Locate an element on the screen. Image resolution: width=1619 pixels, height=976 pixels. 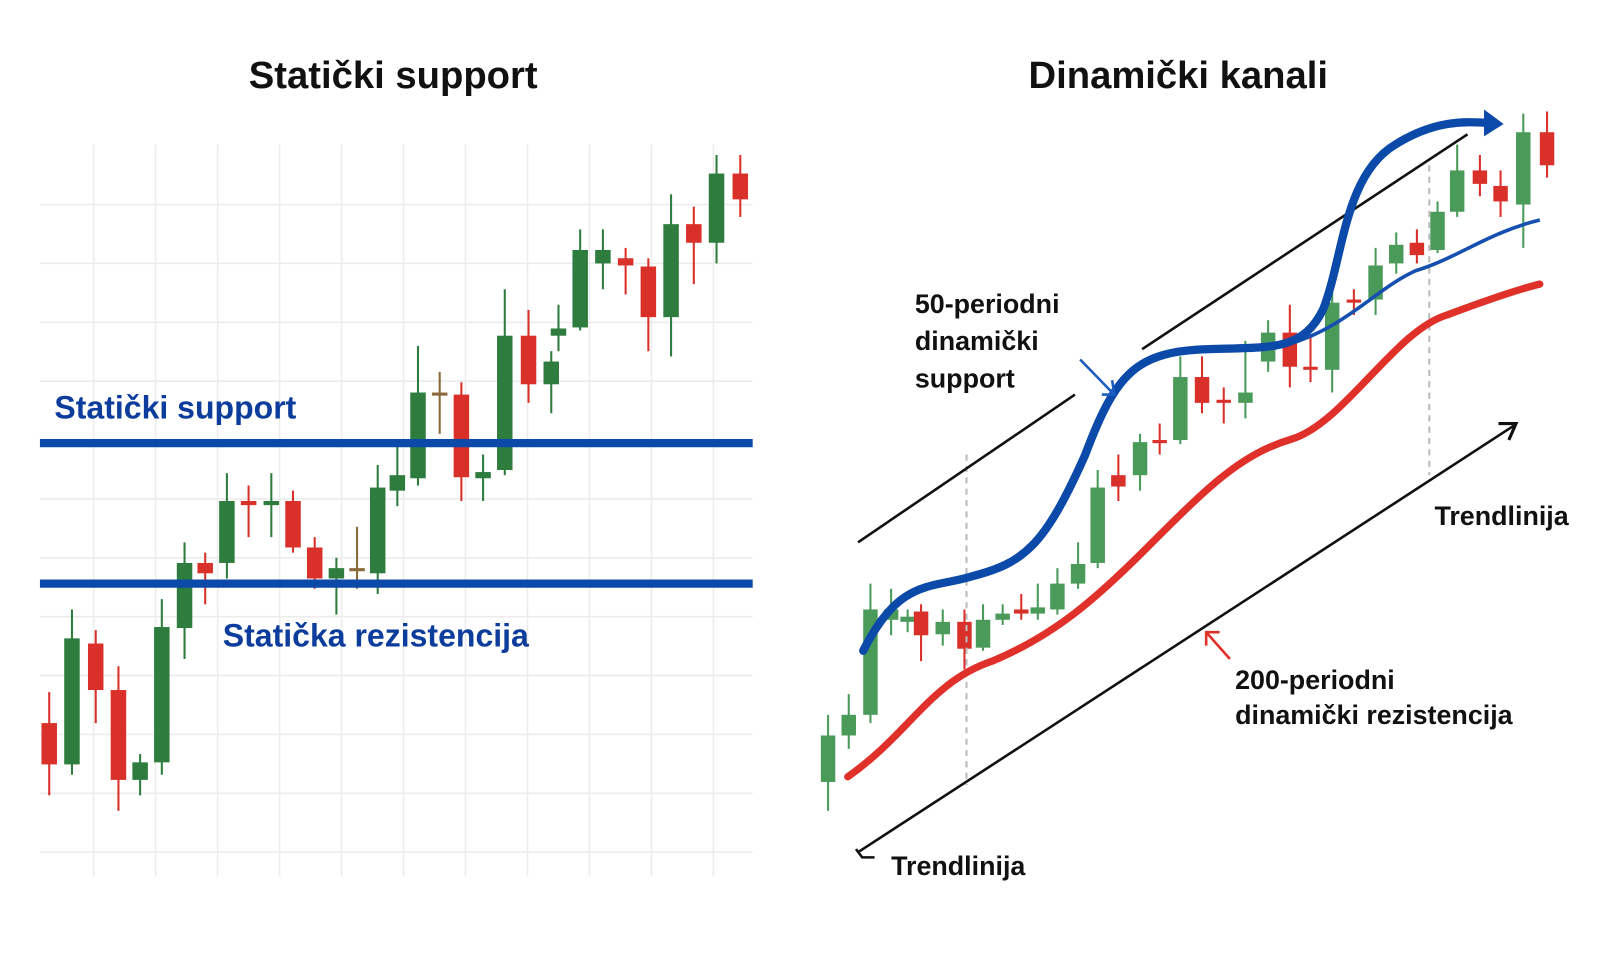
resistance-label: dinamički rezistencija is located at coordinates (1374, 715).